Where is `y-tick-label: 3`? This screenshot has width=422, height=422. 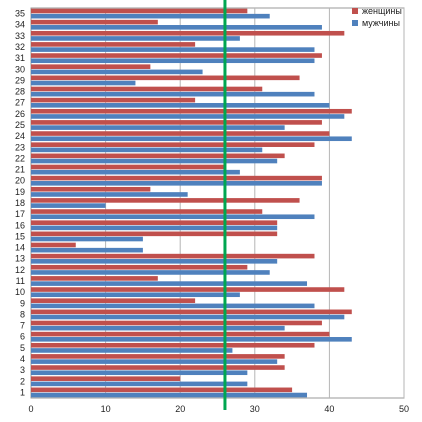
y-tick-label: 3 is located at coordinates (22, 370).